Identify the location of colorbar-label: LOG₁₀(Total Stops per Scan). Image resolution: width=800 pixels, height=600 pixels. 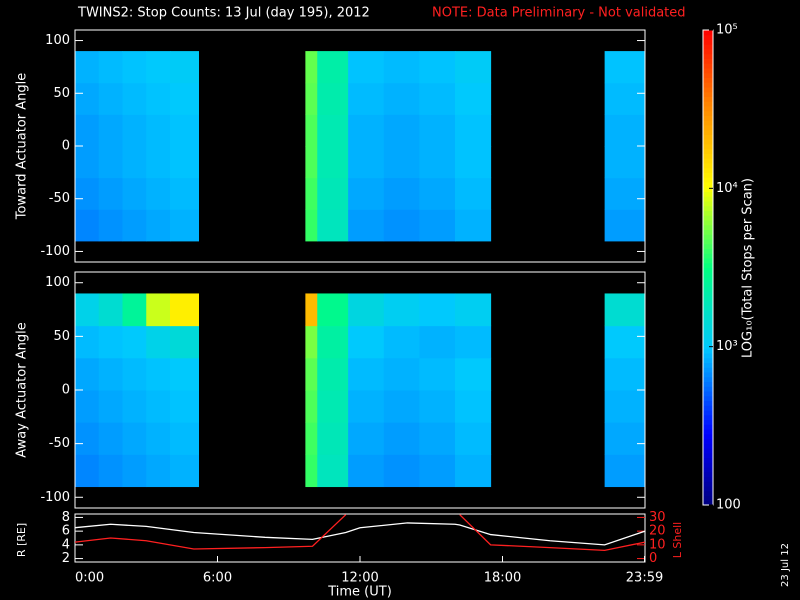
(748, 268).